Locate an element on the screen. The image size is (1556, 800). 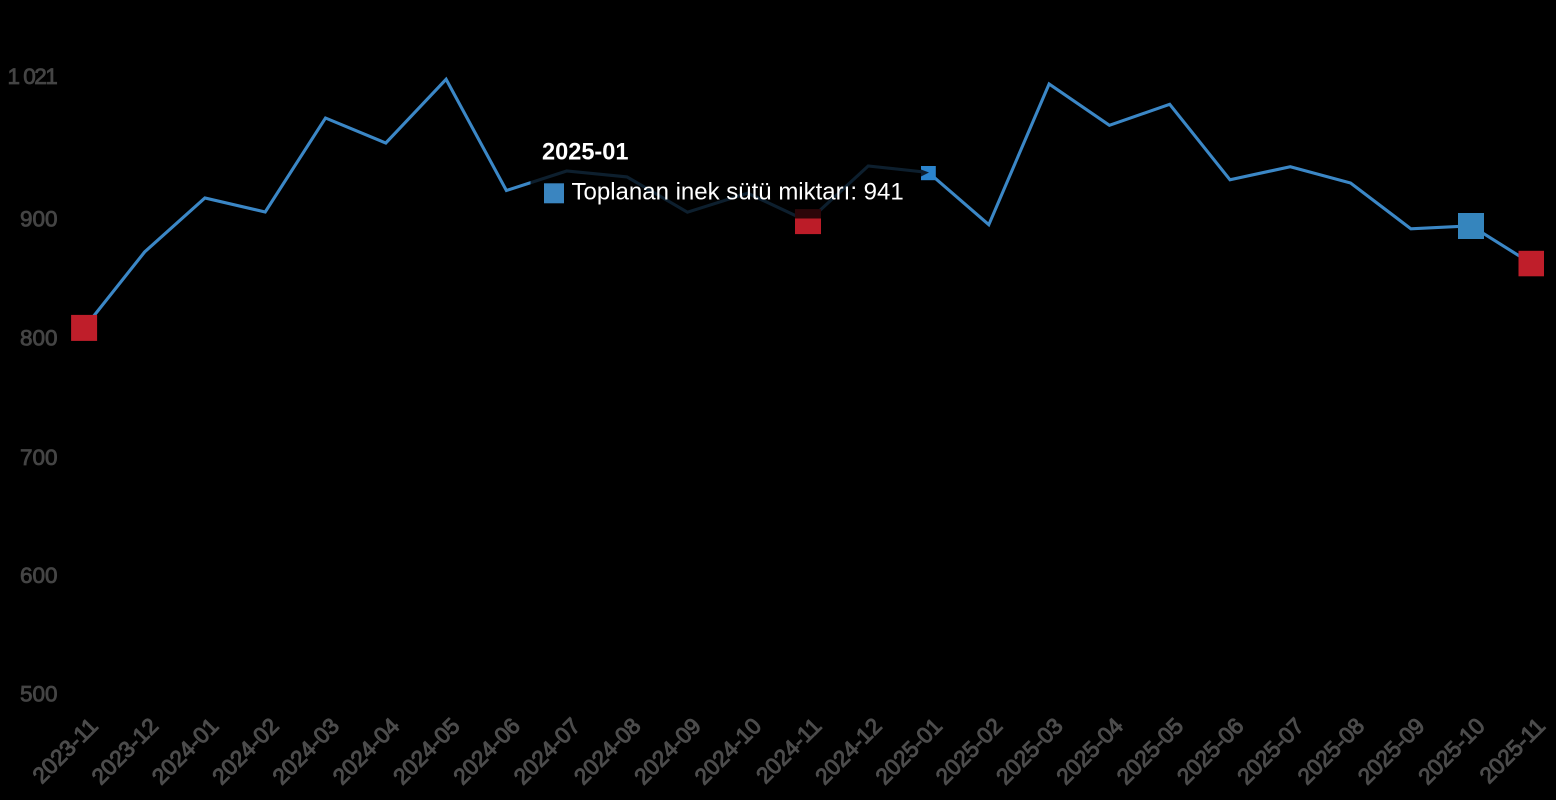
svg-text: 800 is located at coordinates (39, 337).